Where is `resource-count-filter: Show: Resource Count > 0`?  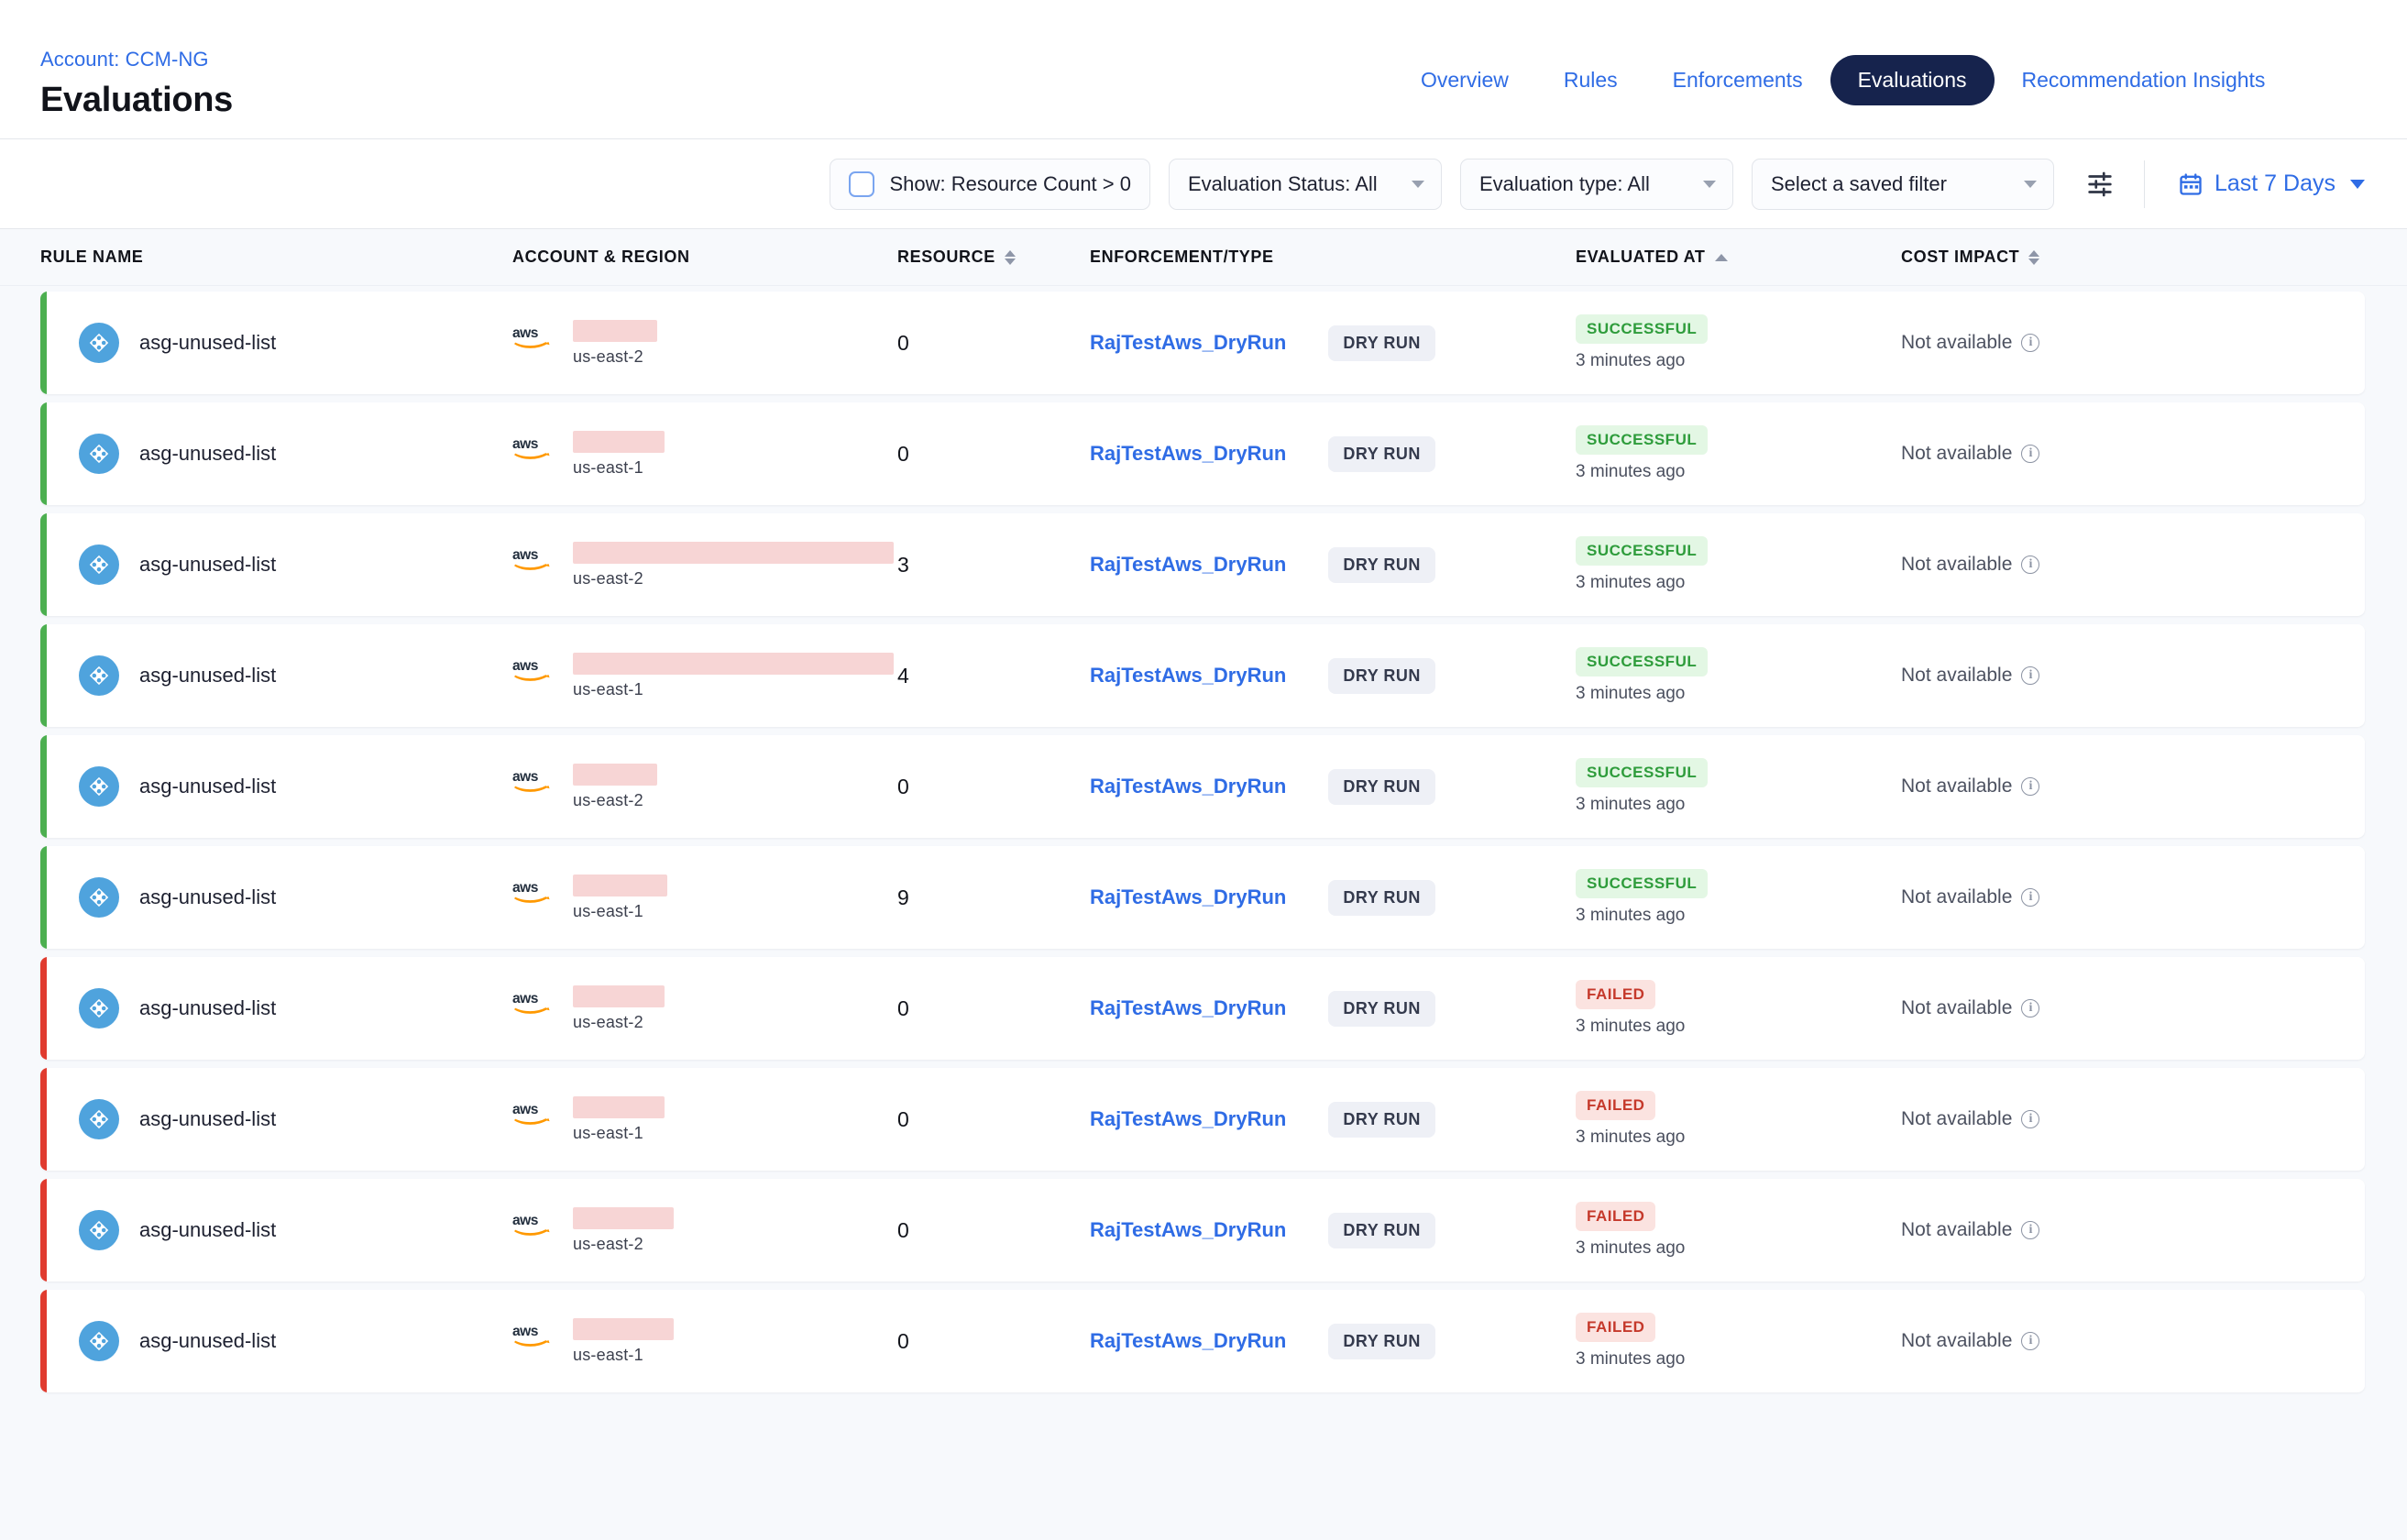 resource-count-filter: Show: Resource Count > 0 is located at coordinates (990, 184).